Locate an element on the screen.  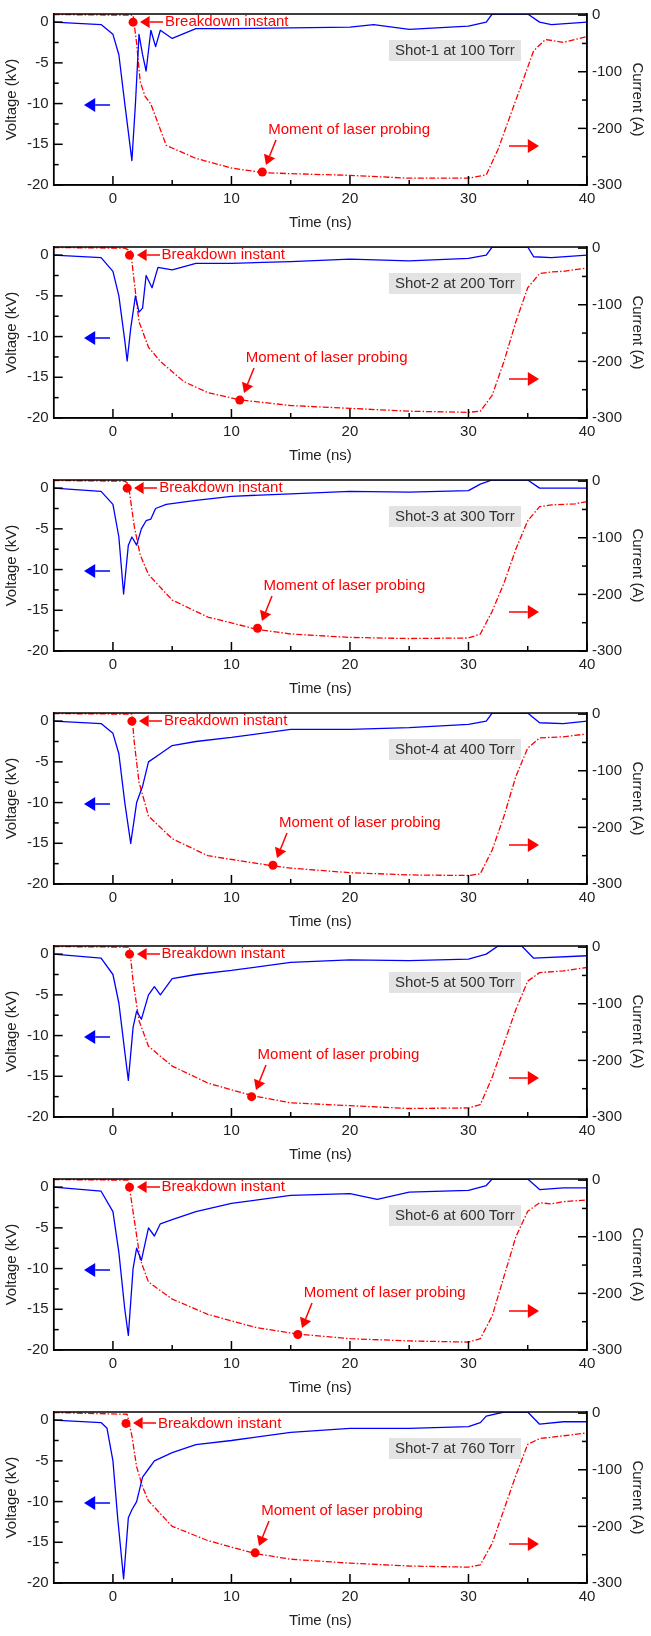
annotation: Shot-5 at 500 Torr is located at coordinates (454, 982).